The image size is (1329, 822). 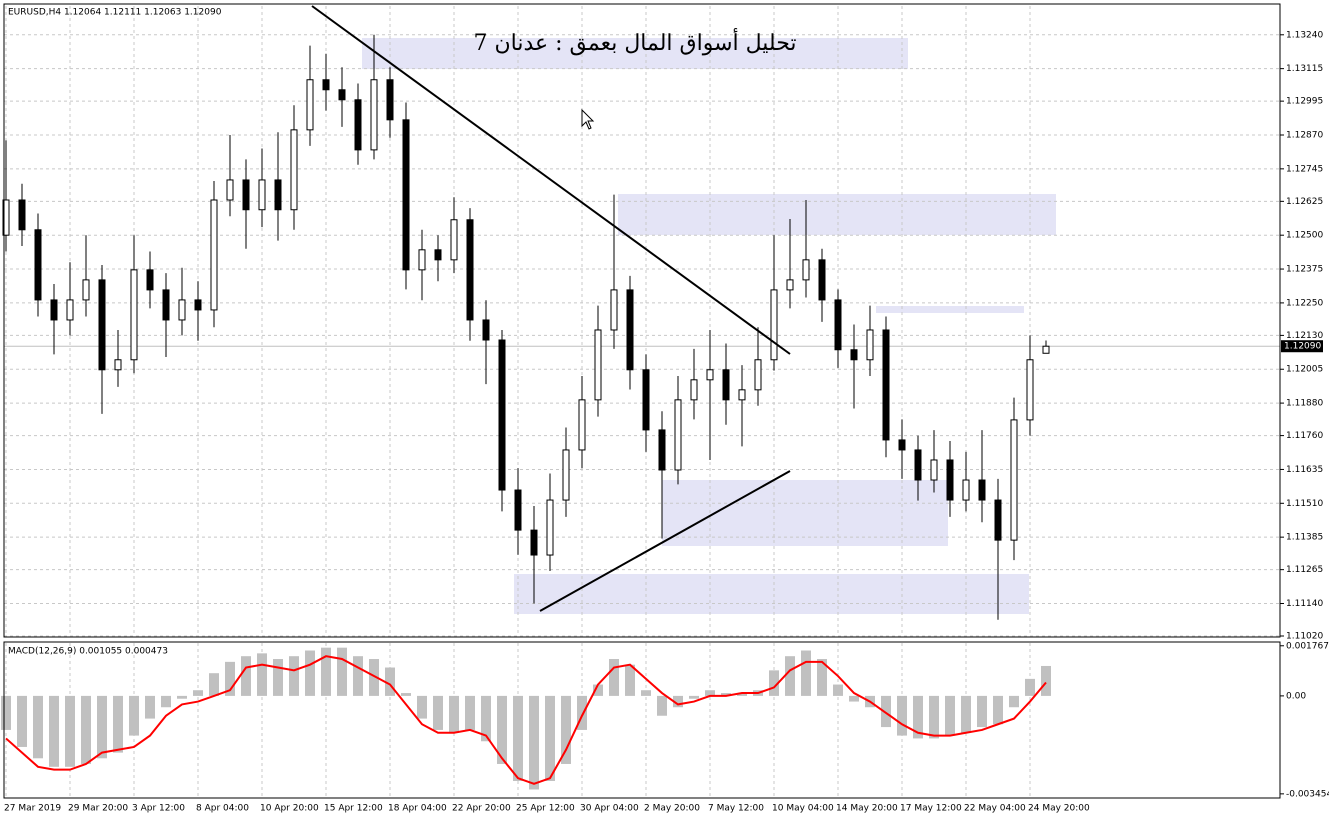 What do you see at coordinates (1304, 303) in the screenshot?
I see `y-tick-label: 1.12250` at bounding box center [1304, 303].